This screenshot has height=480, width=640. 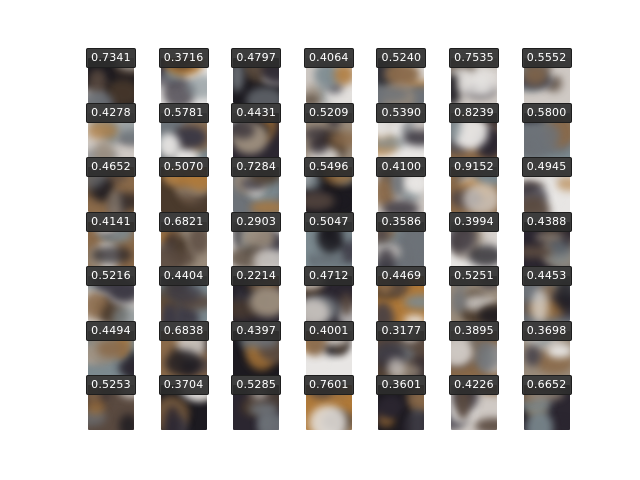 I want to click on grid-cell: 0.4397, so click(x=256, y=349).